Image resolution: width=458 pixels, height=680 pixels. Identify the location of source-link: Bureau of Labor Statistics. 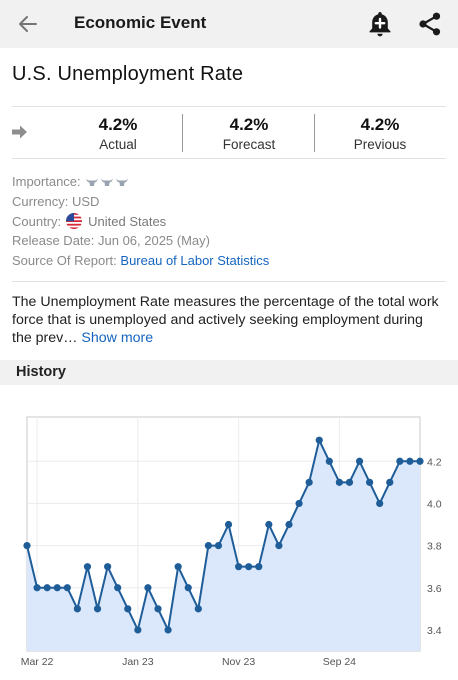
(195, 261).